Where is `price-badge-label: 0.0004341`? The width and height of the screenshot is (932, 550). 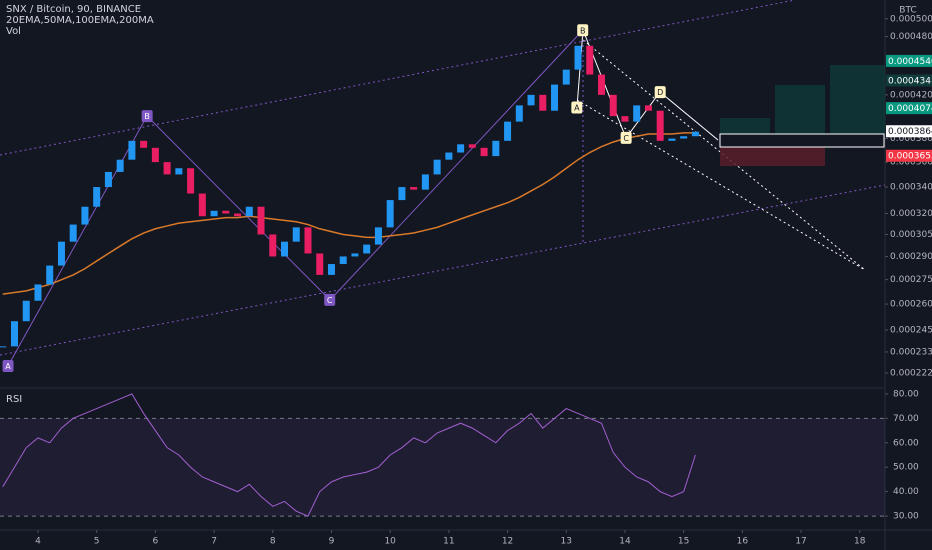
price-badge-label: 0.0004341 is located at coordinates (910, 81).